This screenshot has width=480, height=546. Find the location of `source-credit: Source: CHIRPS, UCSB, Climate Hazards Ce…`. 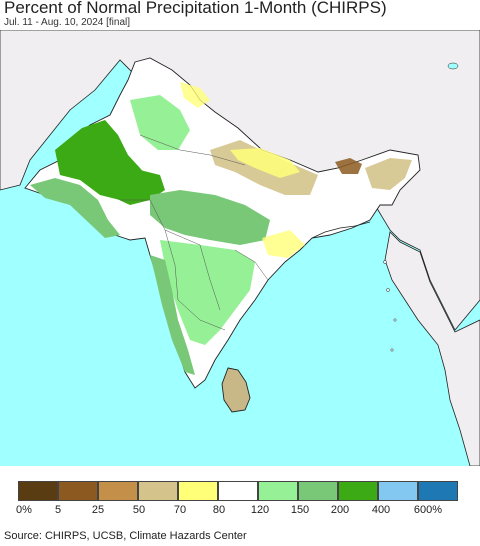

source-credit: Source: CHIRPS, UCSB, Climate Hazards Ce… is located at coordinates (125, 536).